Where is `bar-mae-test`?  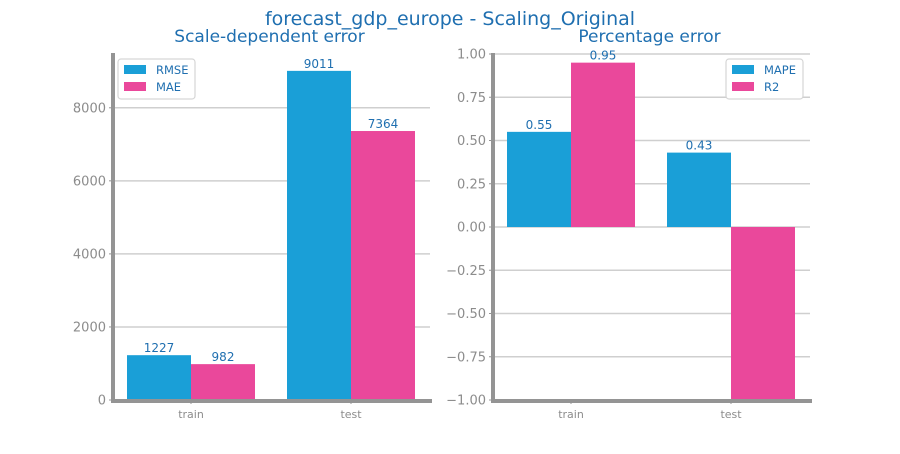
bar-mae-test is located at coordinates (383, 266).